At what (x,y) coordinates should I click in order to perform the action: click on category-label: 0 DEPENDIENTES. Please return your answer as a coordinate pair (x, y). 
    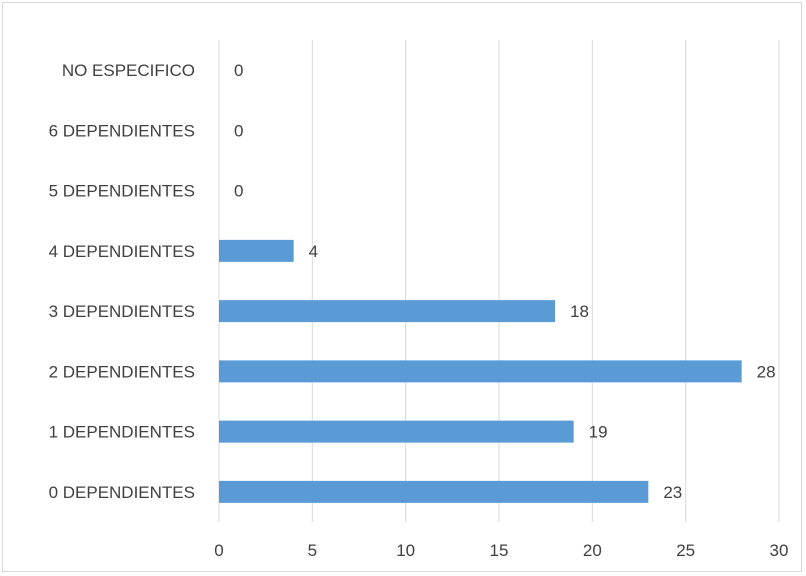
    Looking at the image, I should click on (122, 492).